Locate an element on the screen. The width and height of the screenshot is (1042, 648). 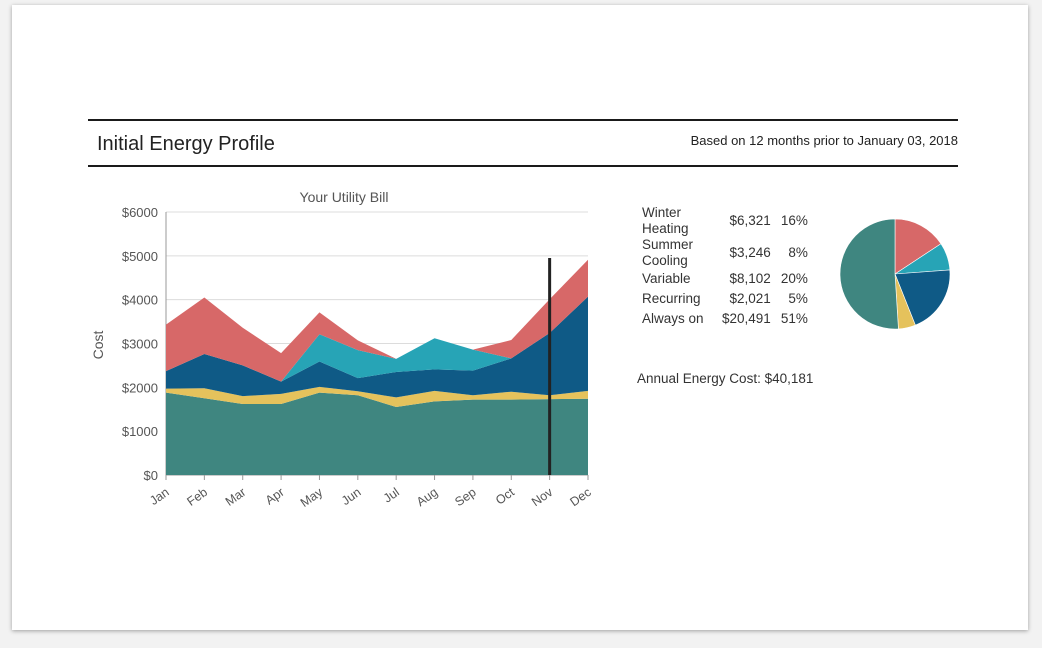
x-tick-label: Jan is located at coordinates (159, 496).